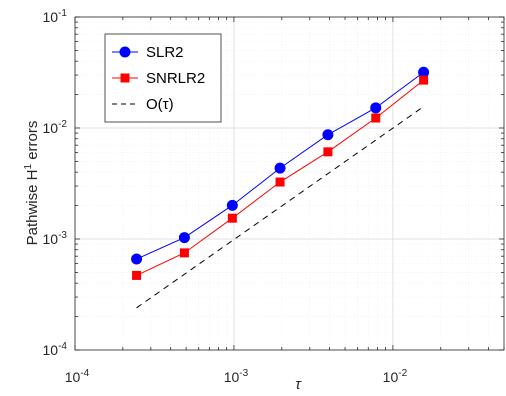 The width and height of the screenshot is (506, 396). What do you see at coordinates (175, 78) in the screenshot?
I see `legend-label-snrlr2: SNRLR2` at bounding box center [175, 78].